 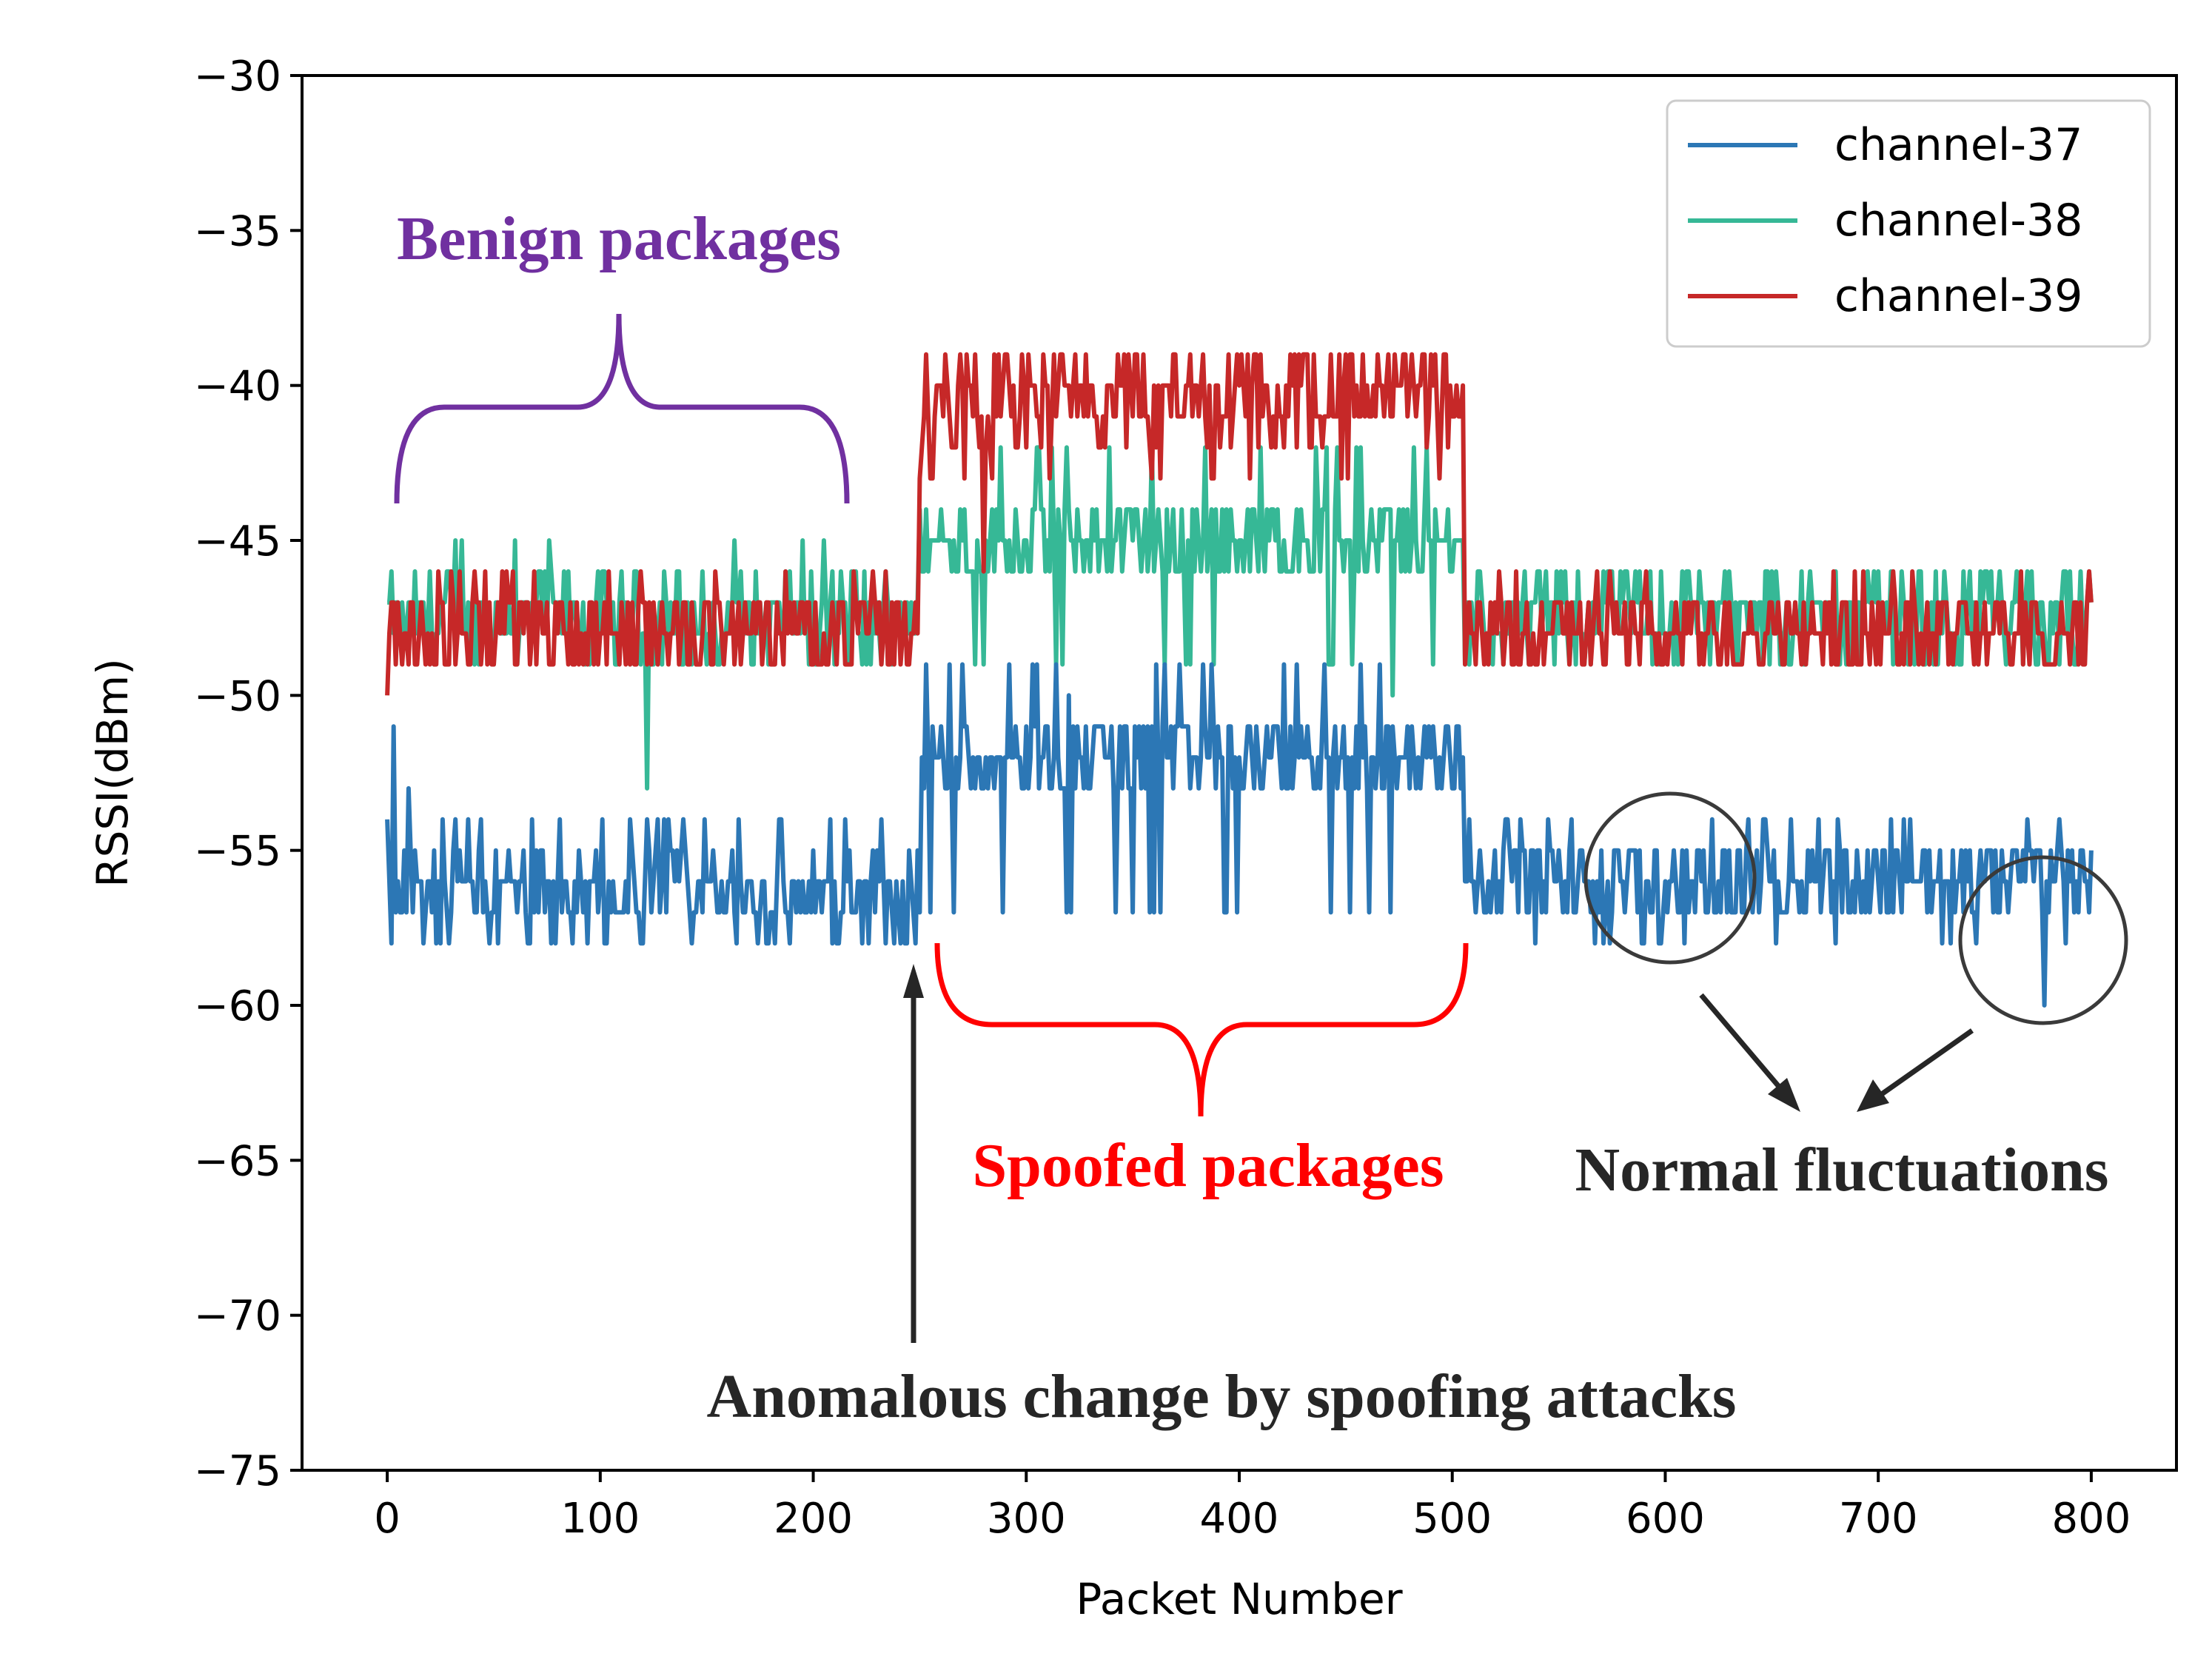 I want to click on x-tick-label: 500, so click(x=1452, y=1519).